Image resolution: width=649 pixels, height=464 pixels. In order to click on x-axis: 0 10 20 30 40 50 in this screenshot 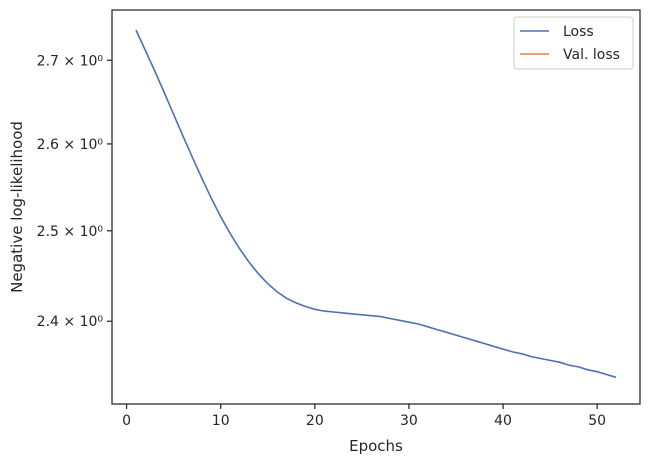, I will do `click(364, 416)`.